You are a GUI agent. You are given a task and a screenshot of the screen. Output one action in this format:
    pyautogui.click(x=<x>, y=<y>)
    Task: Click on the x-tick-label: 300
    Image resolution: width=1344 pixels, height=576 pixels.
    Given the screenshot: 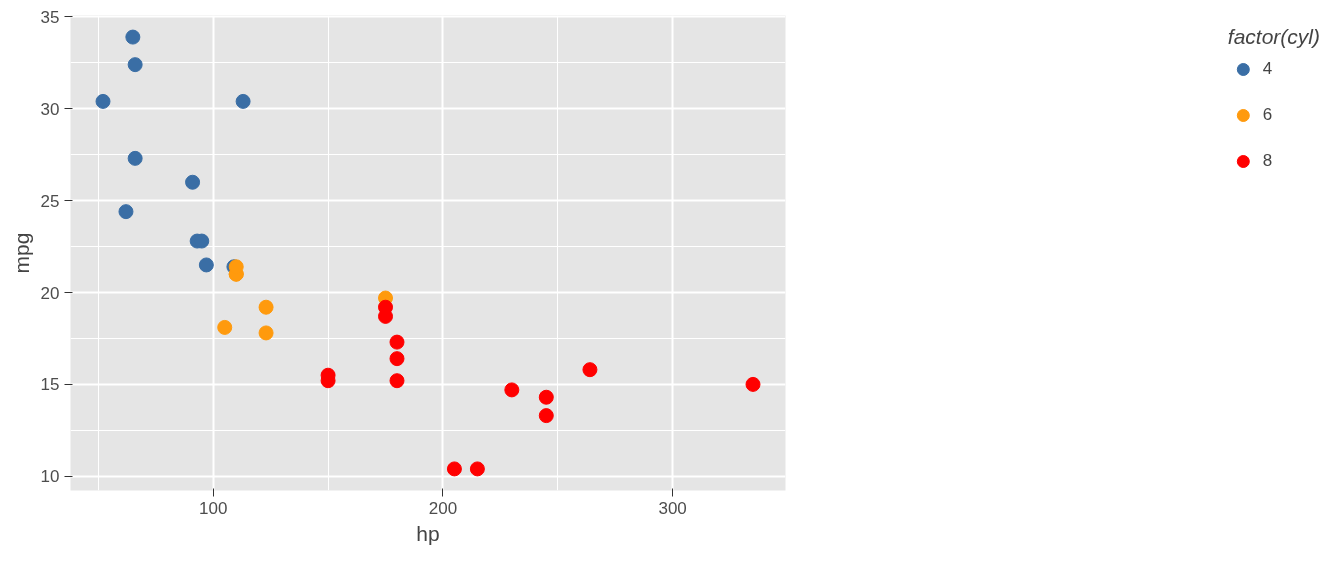 What is the action you would take?
    pyautogui.click(x=672, y=508)
    